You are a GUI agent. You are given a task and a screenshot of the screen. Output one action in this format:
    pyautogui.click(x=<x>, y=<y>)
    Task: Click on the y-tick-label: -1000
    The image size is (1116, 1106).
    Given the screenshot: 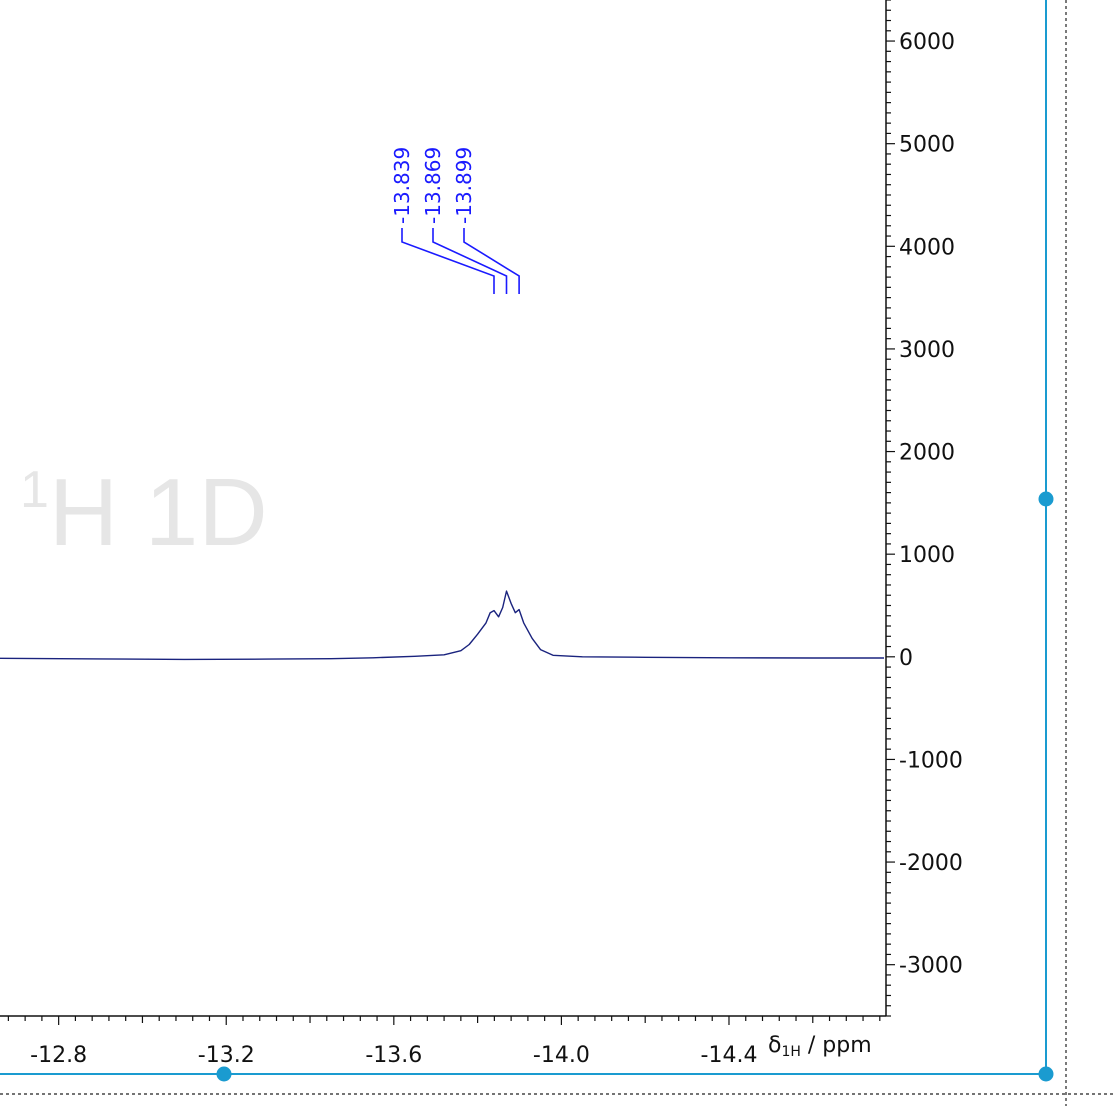 What is the action you would take?
    pyautogui.click(x=931, y=760)
    